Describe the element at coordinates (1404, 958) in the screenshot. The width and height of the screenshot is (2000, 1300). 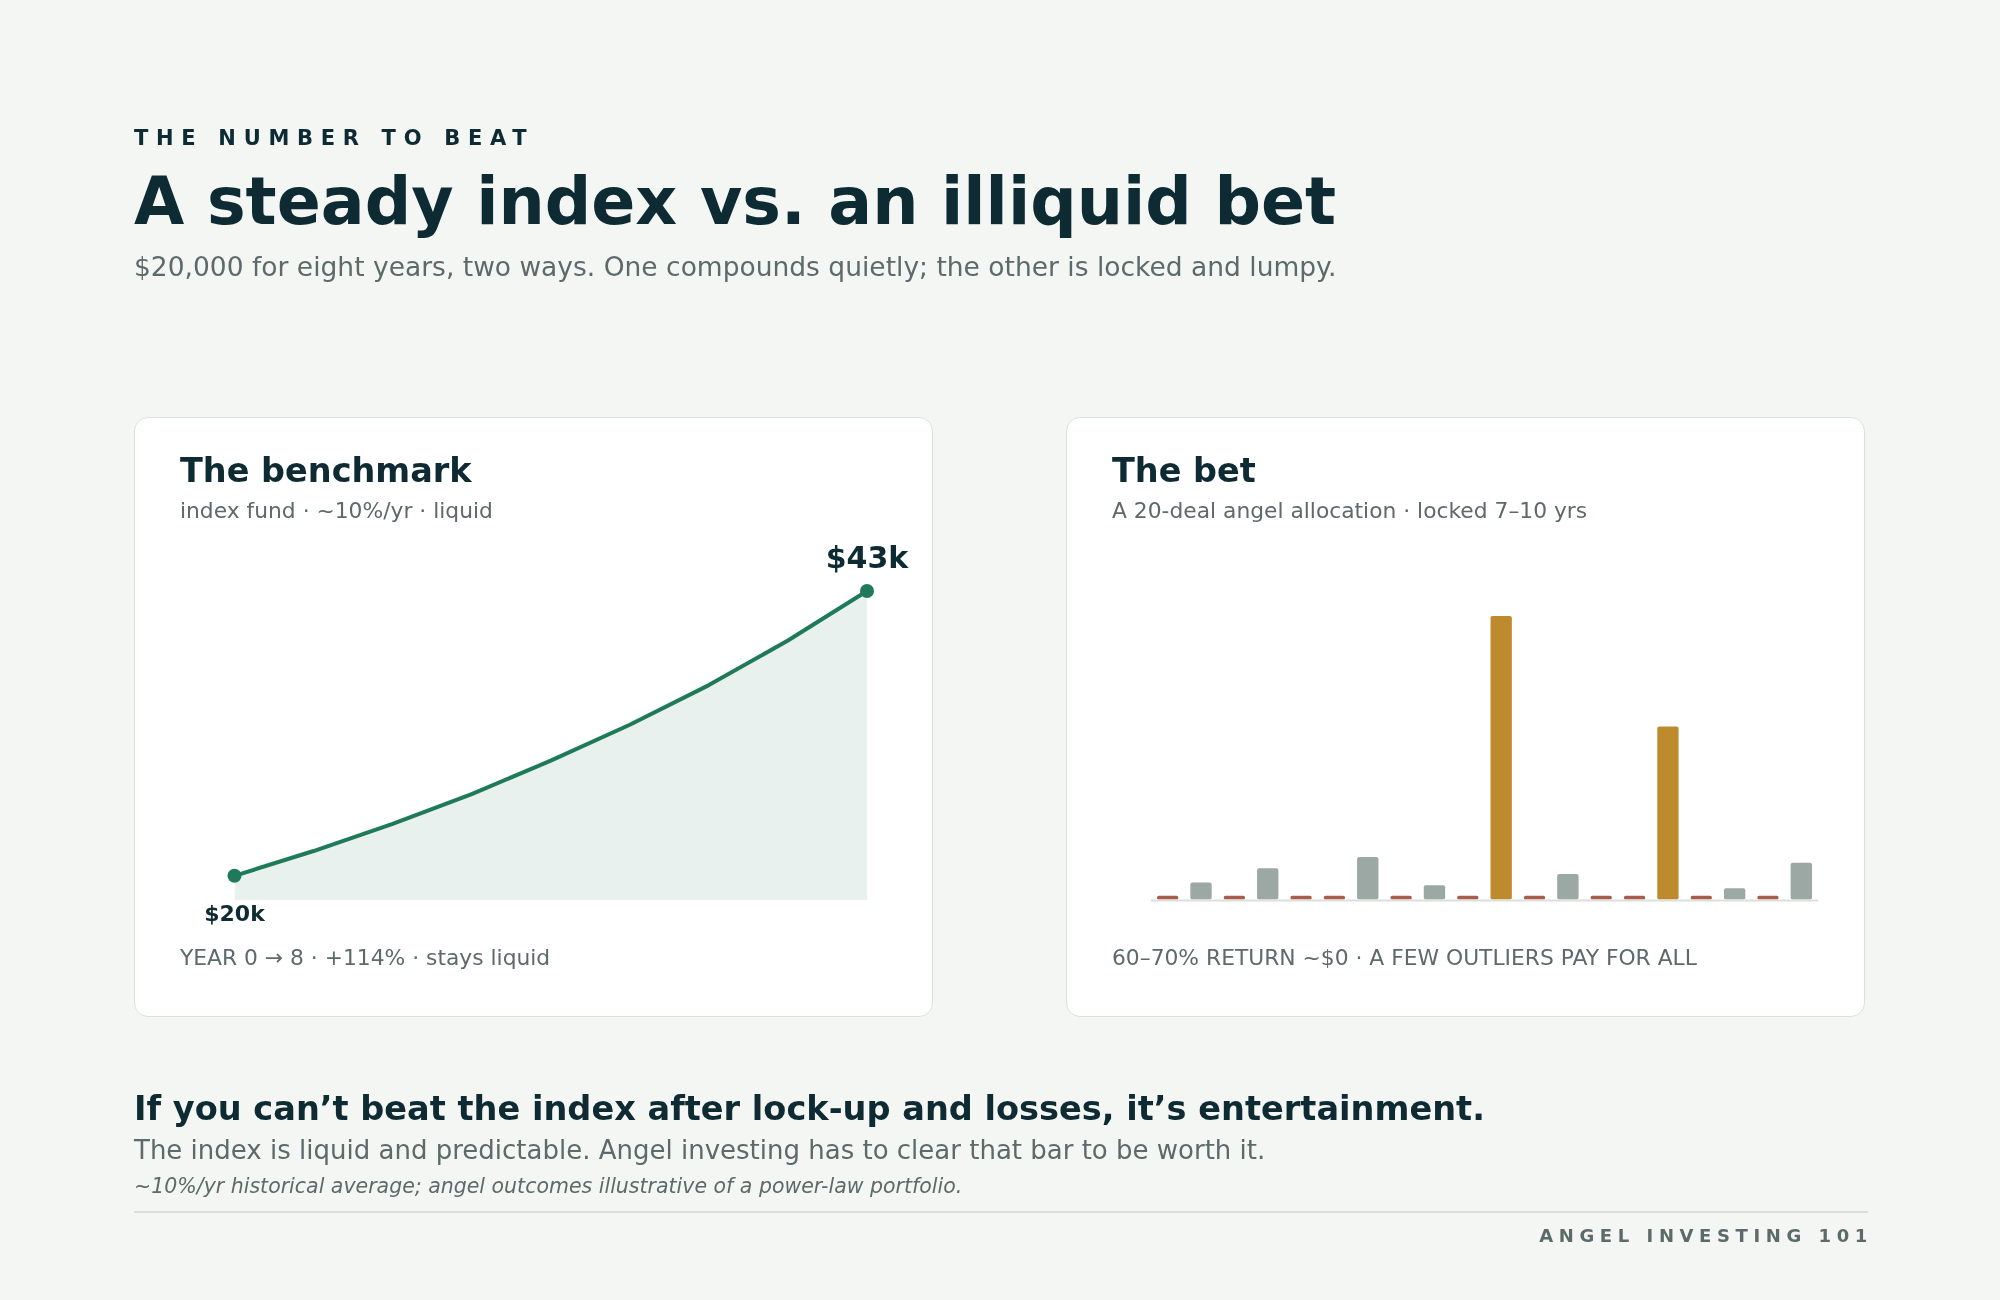
I see `text: 60–70% RETURN ~$0 · A FEW OUTLIERS PAY FOR ALL` at that location.